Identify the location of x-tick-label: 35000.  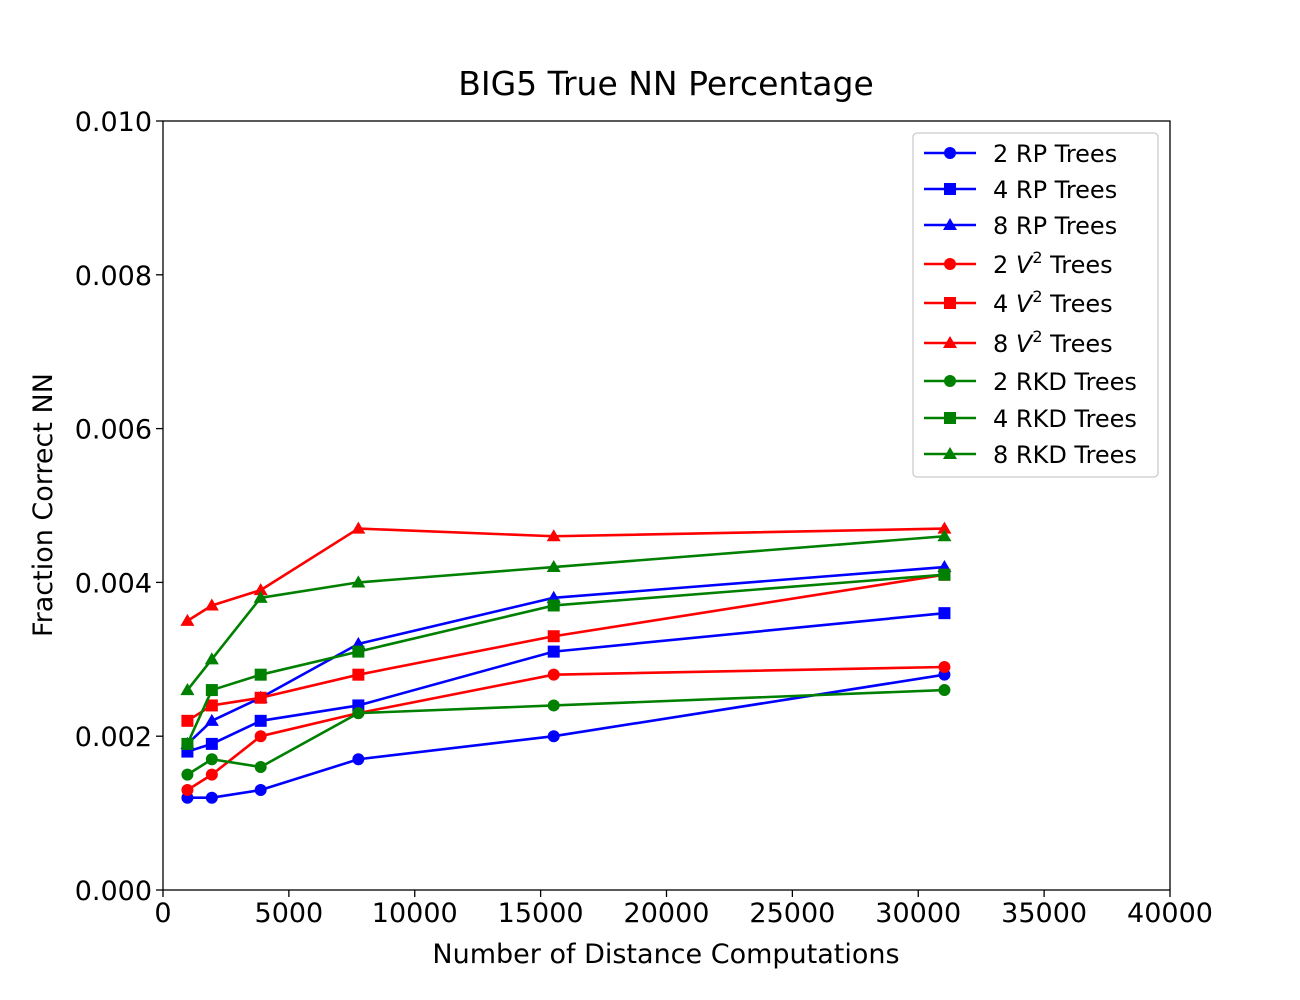
(1044, 913).